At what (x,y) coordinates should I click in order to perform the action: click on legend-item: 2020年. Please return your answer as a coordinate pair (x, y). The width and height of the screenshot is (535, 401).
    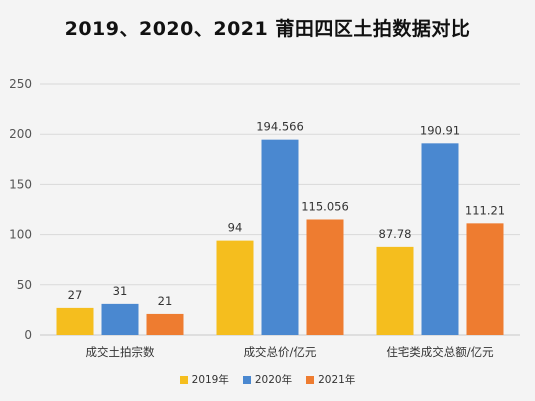
    Looking at the image, I should click on (267, 379).